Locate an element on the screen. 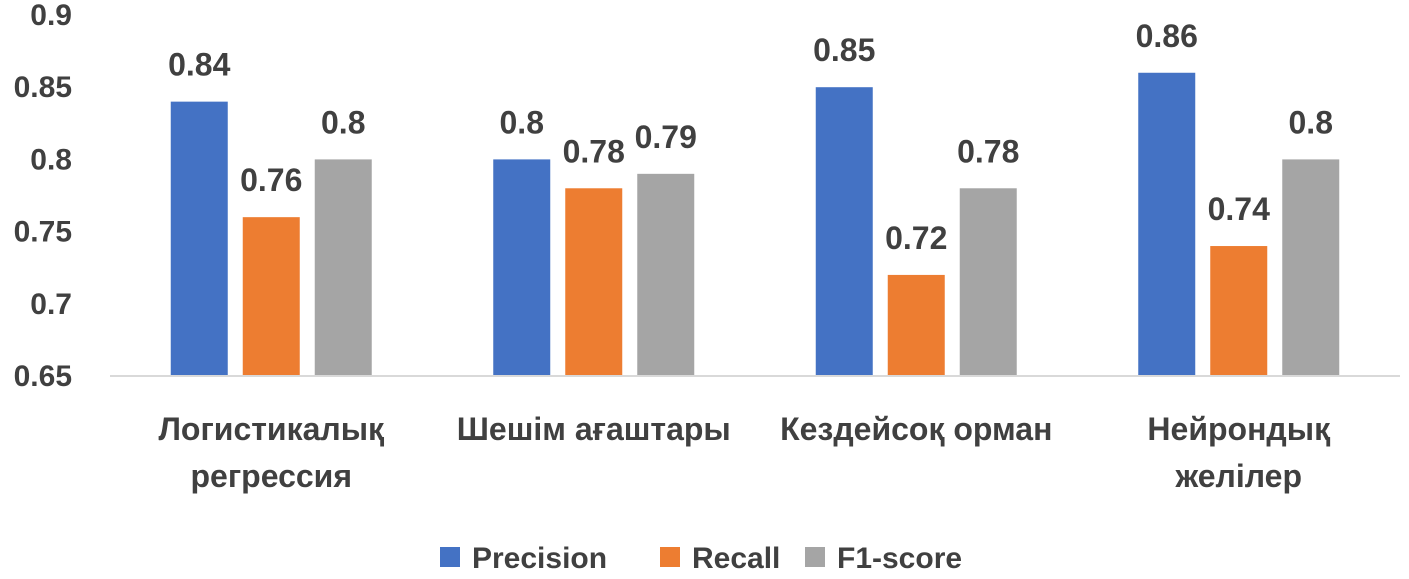  legend: Precision Recall F1-score is located at coordinates (701, 558).